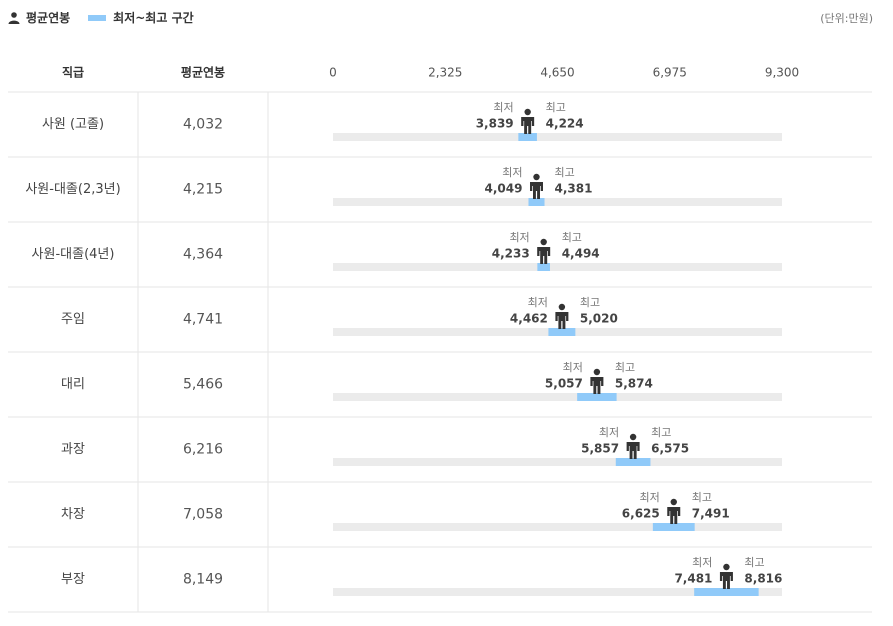 This screenshot has height=626, width=893. Describe the element at coordinates (48, 18) in the screenshot. I see `legend-avg-label: 평균연봉` at that location.